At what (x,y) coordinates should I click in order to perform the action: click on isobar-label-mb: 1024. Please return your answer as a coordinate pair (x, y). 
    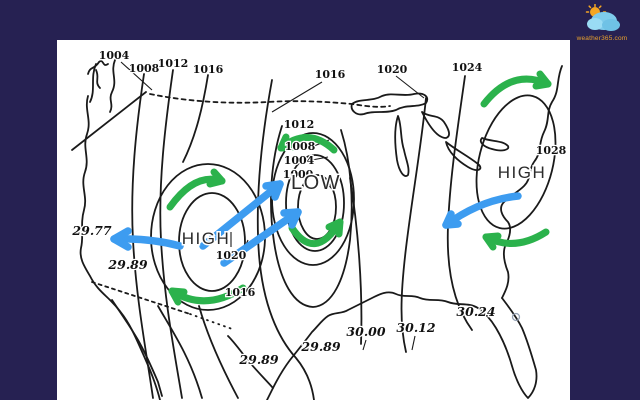
    Looking at the image, I should click on (467, 67).